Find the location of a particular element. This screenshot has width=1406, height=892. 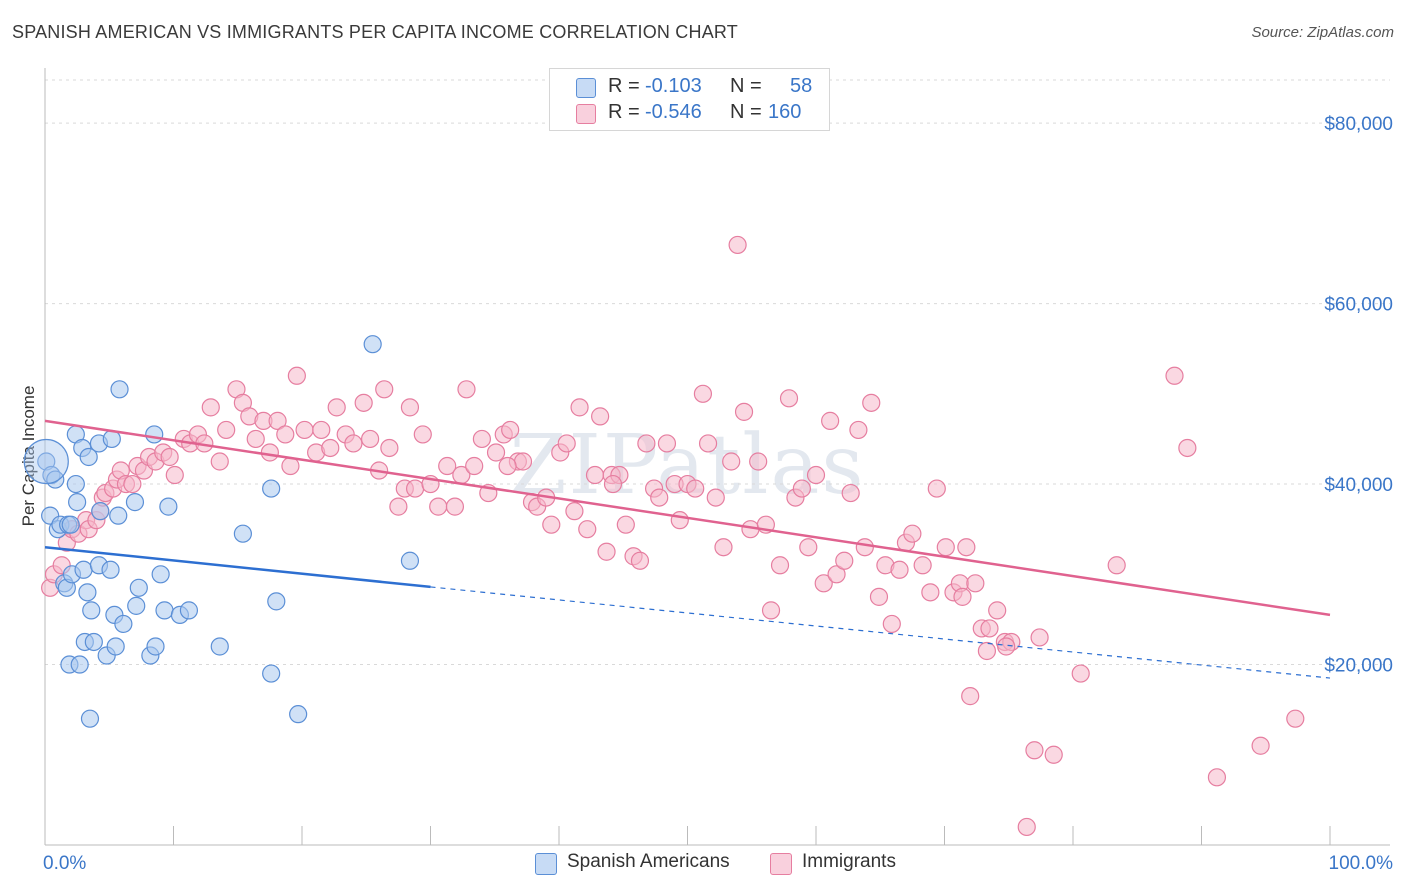

n-value: 58 is located at coordinates (801, 86).